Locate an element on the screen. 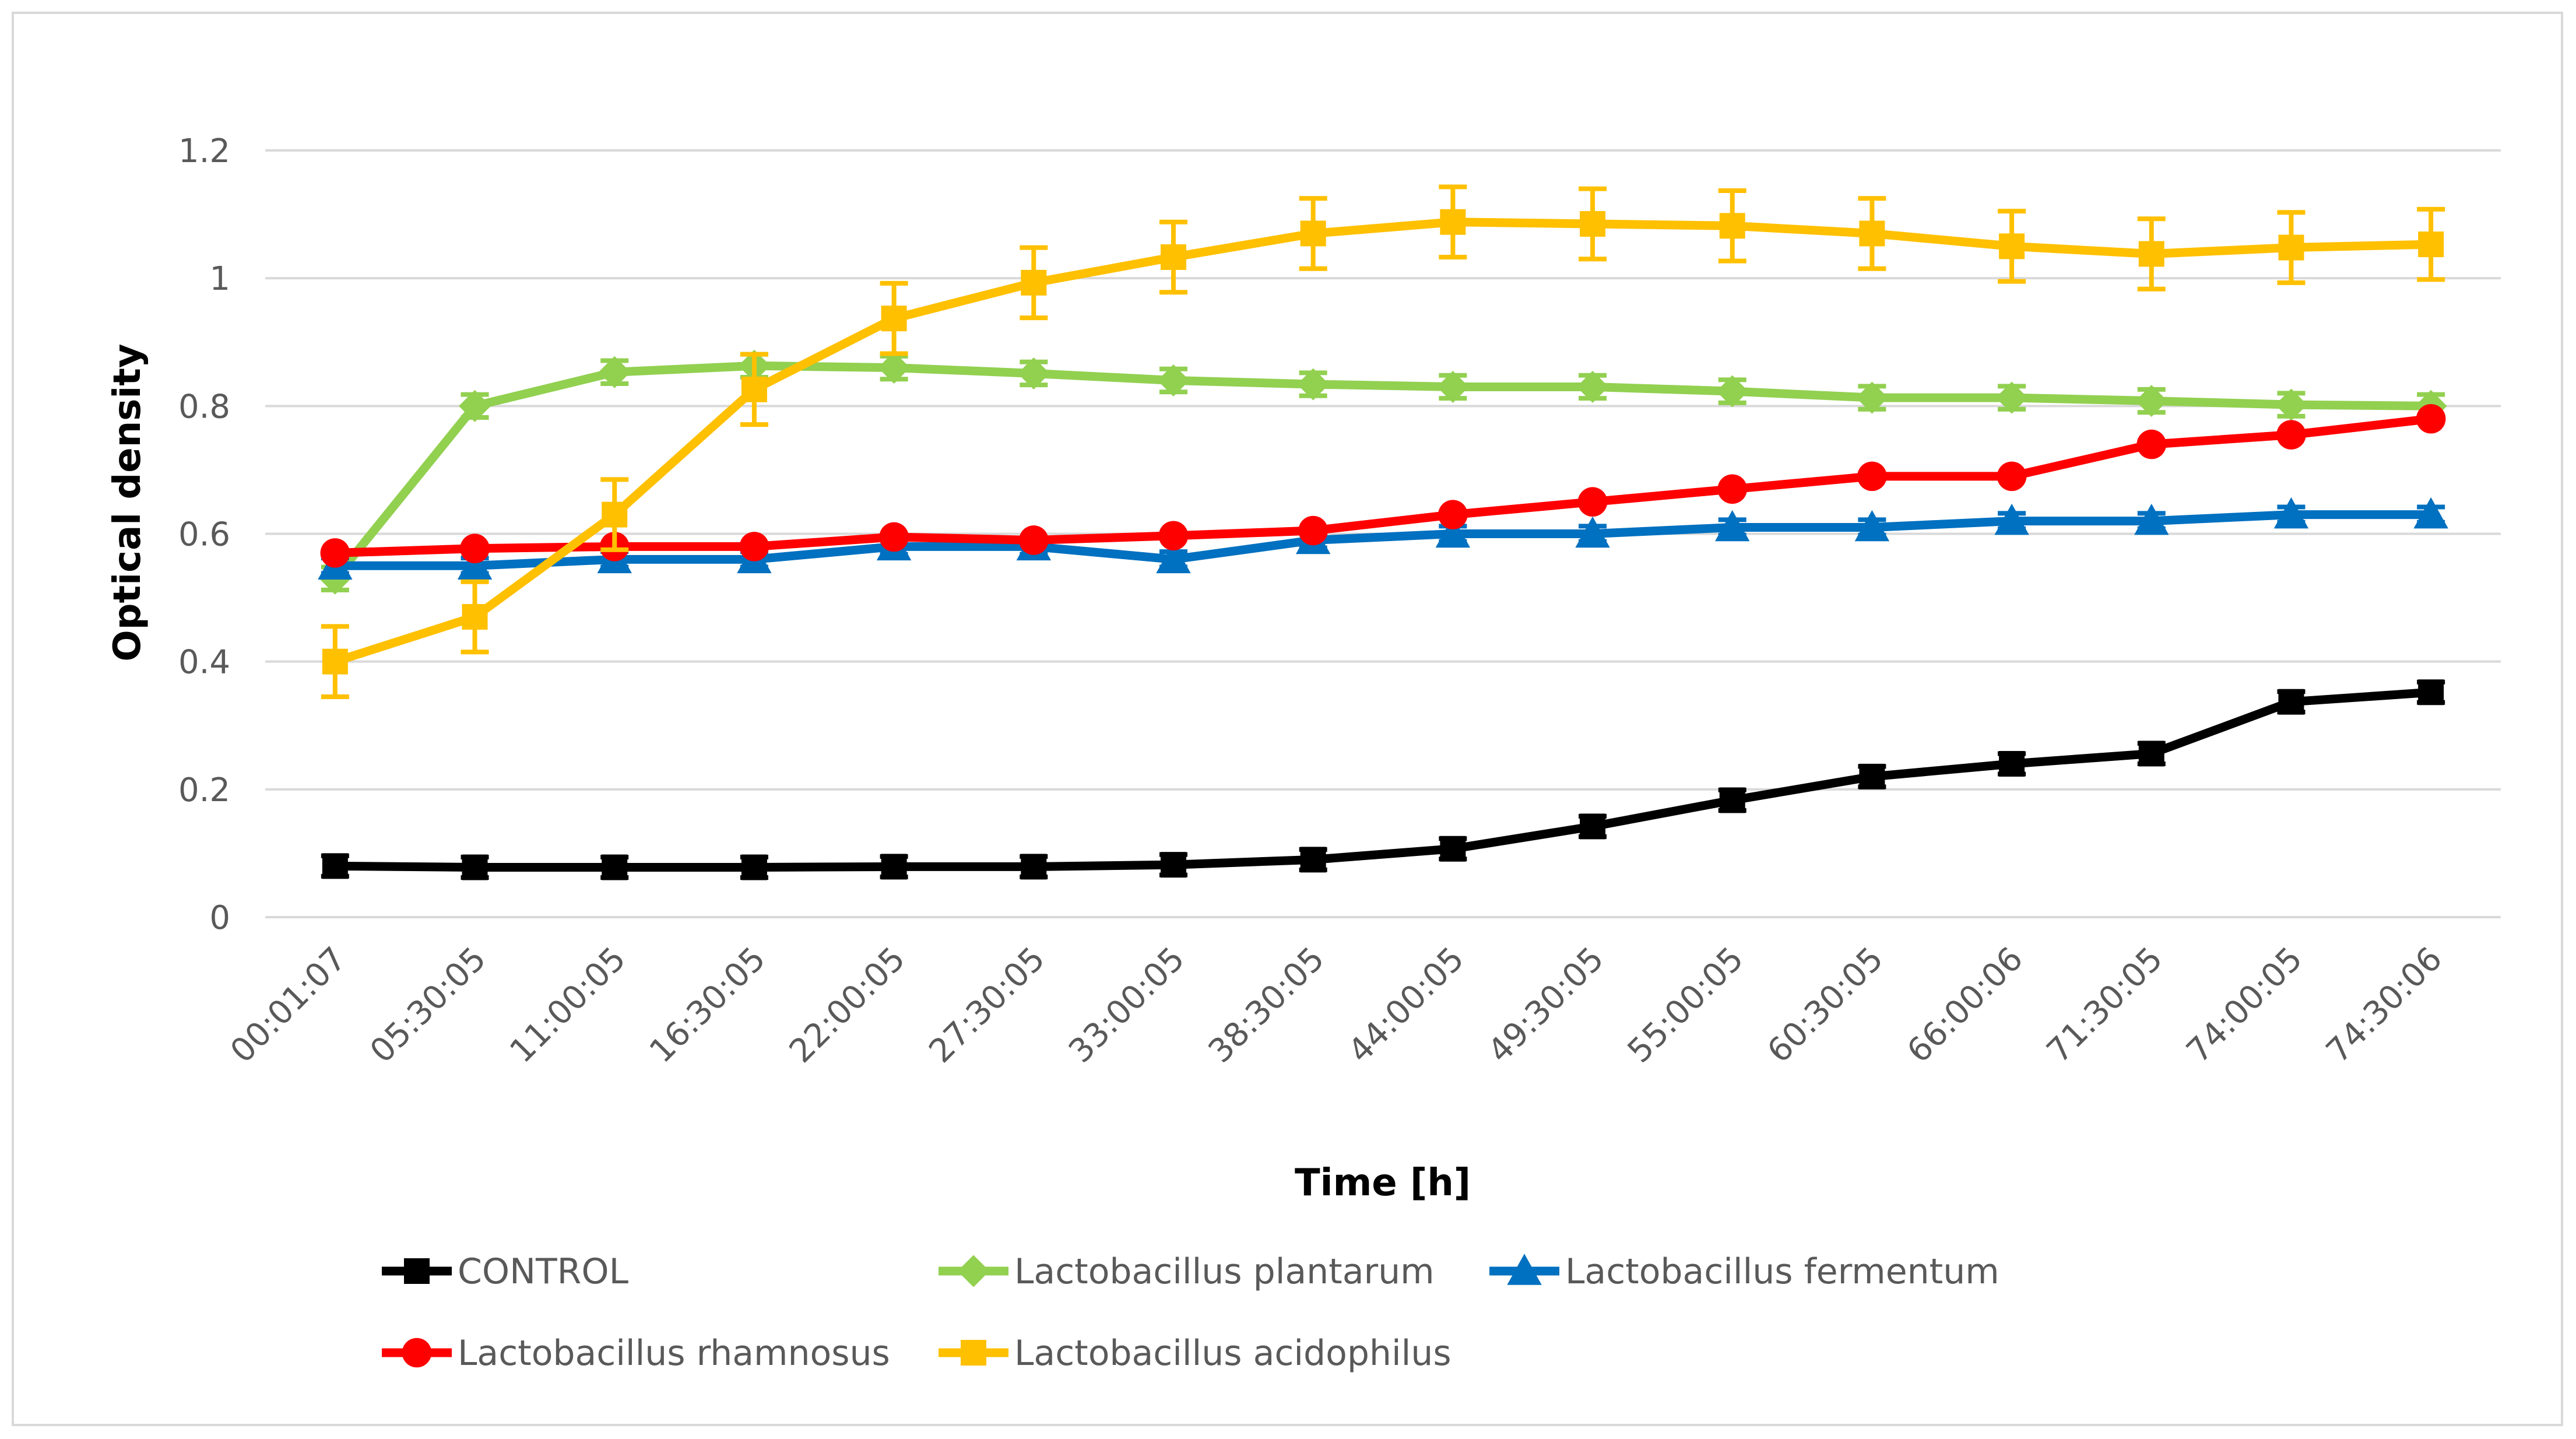  x-tick-label: 38:30:05 is located at coordinates (1266, 1005).